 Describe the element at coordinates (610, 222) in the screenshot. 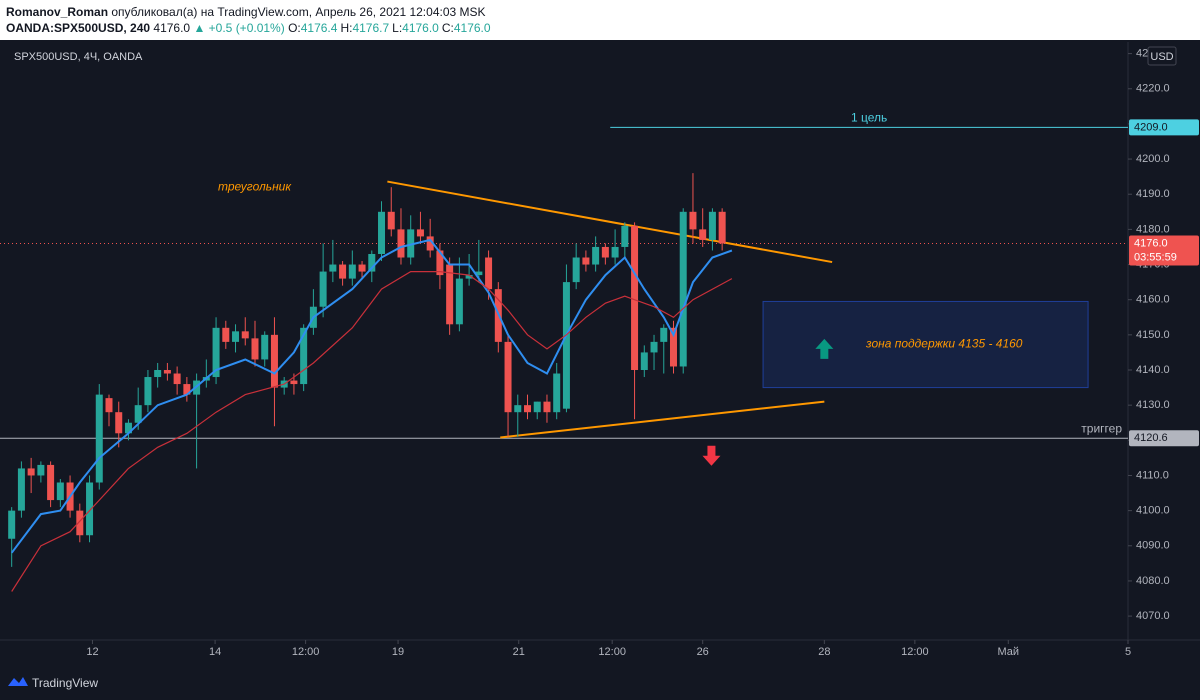

I see `trendline` at that location.